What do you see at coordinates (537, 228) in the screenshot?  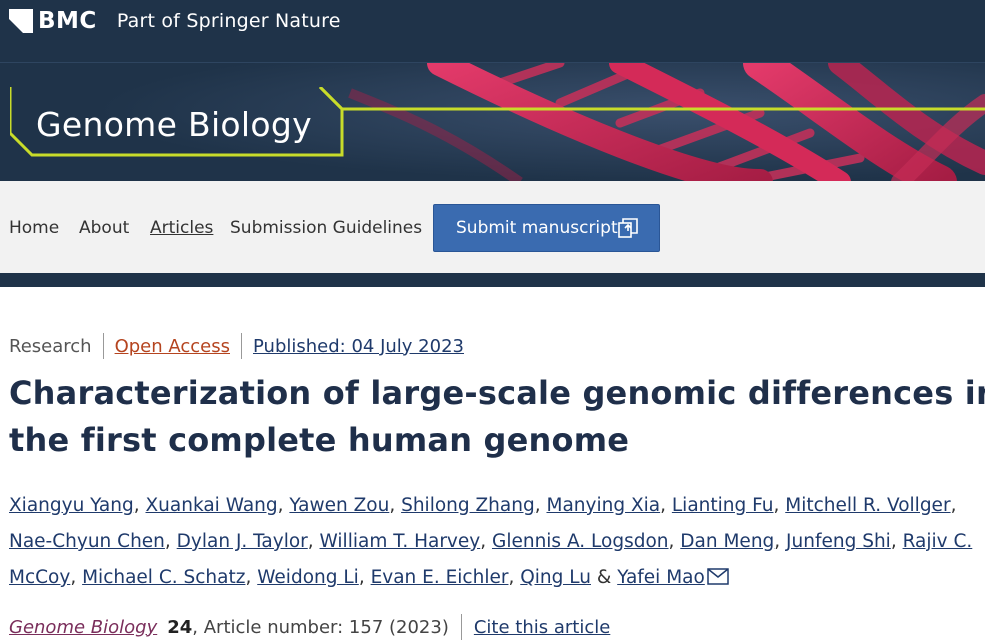 I see `submit-manuscript-label: Submit manuscript` at bounding box center [537, 228].